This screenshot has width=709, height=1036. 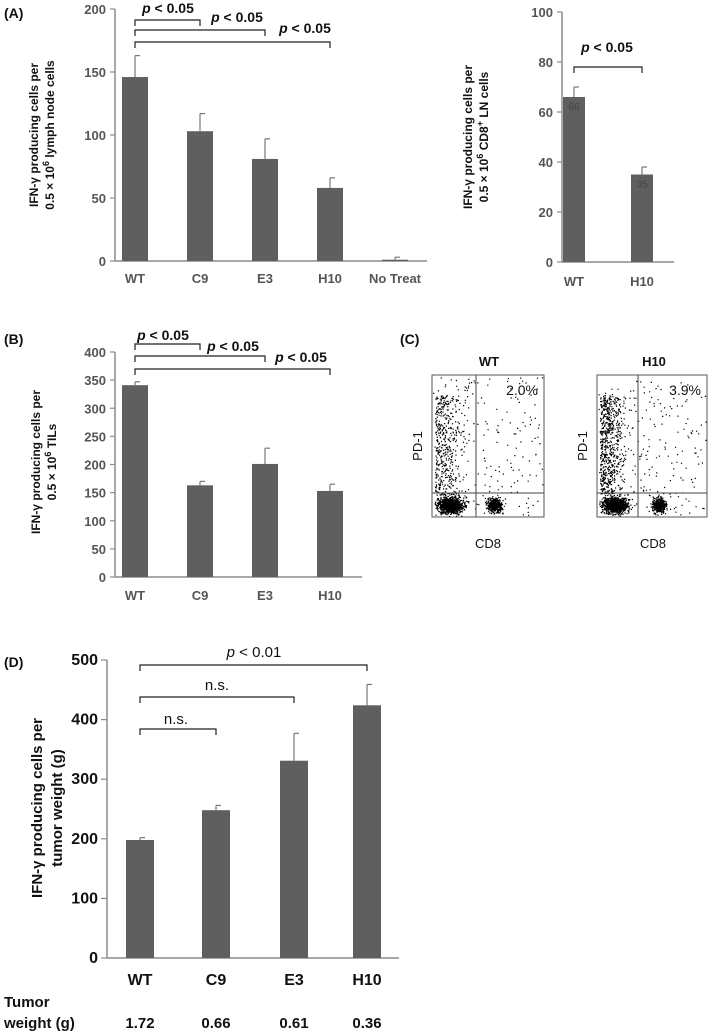 I want to click on y-axis-label-superscript: +, so click(x=480, y=123).